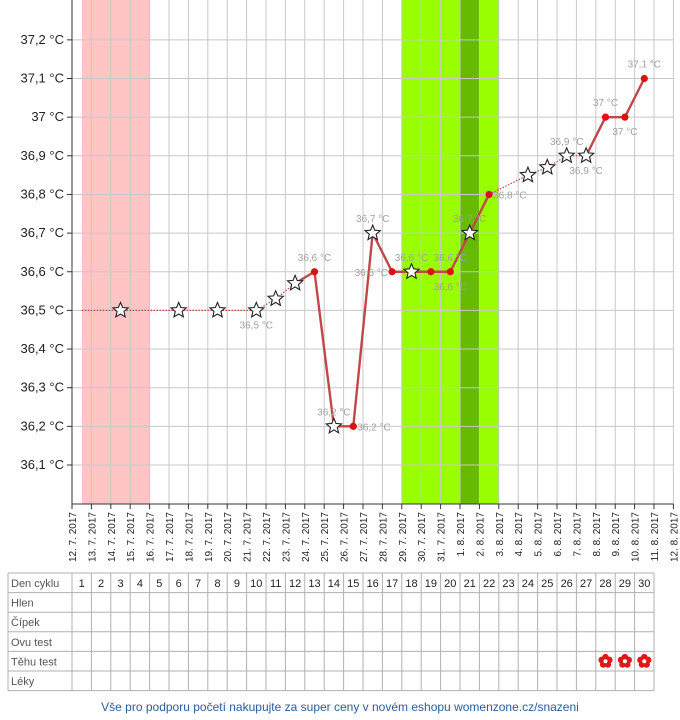 The height and width of the screenshot is (720, 680). I want to click on y-tick-label: 36,7 °C, so click(42, 232).